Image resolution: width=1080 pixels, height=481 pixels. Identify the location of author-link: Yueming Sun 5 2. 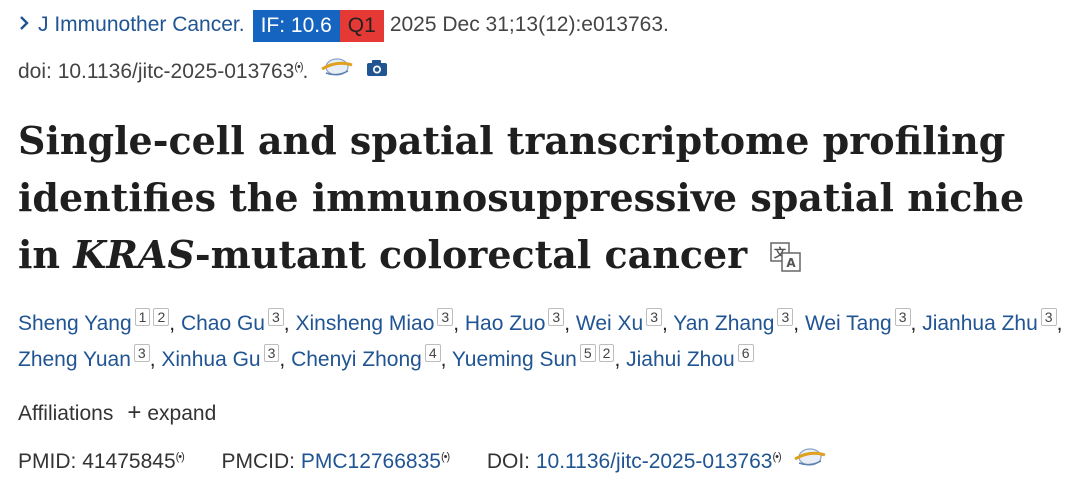
(533, 357).